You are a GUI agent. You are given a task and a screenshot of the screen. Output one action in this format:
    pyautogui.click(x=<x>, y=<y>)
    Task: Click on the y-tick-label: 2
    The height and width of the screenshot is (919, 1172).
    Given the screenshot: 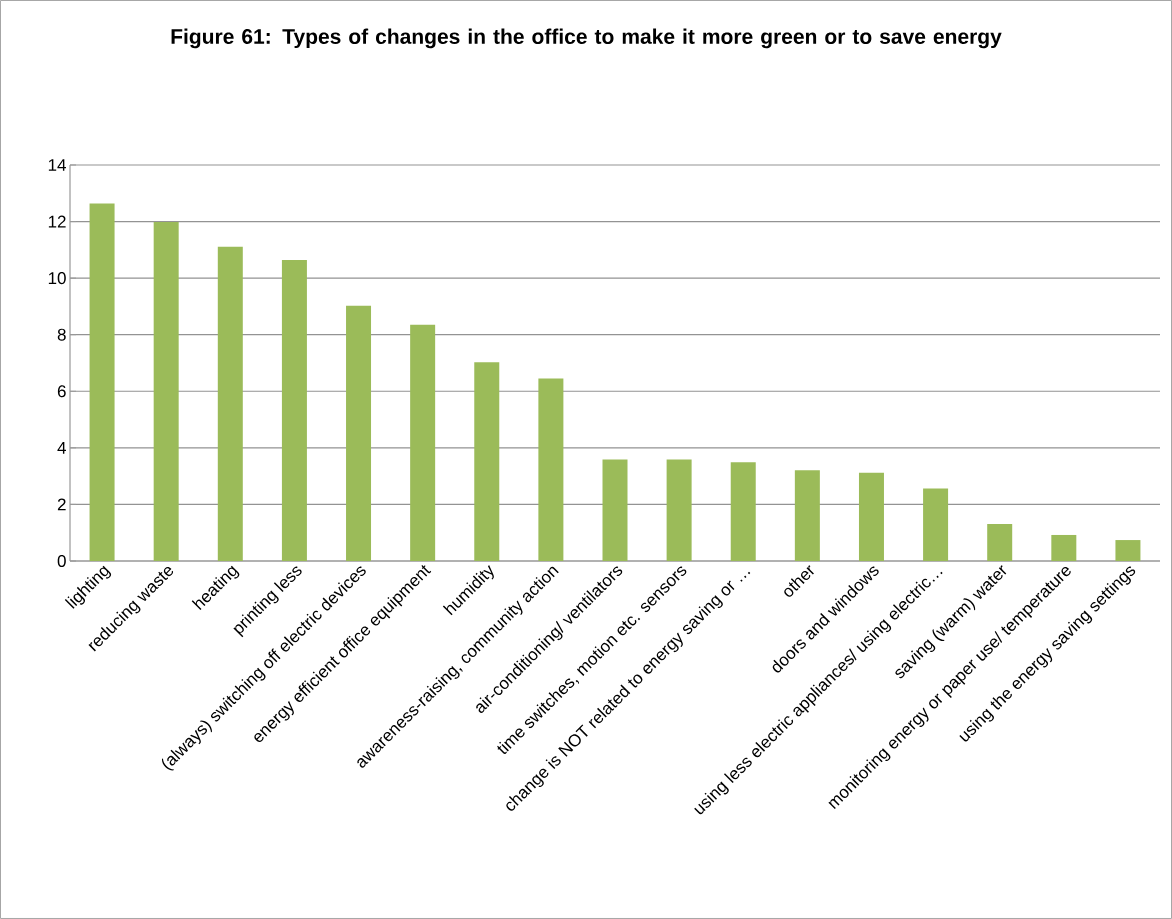 What is the action you would take?
    pyautogui.click(x=61, y=504)
    